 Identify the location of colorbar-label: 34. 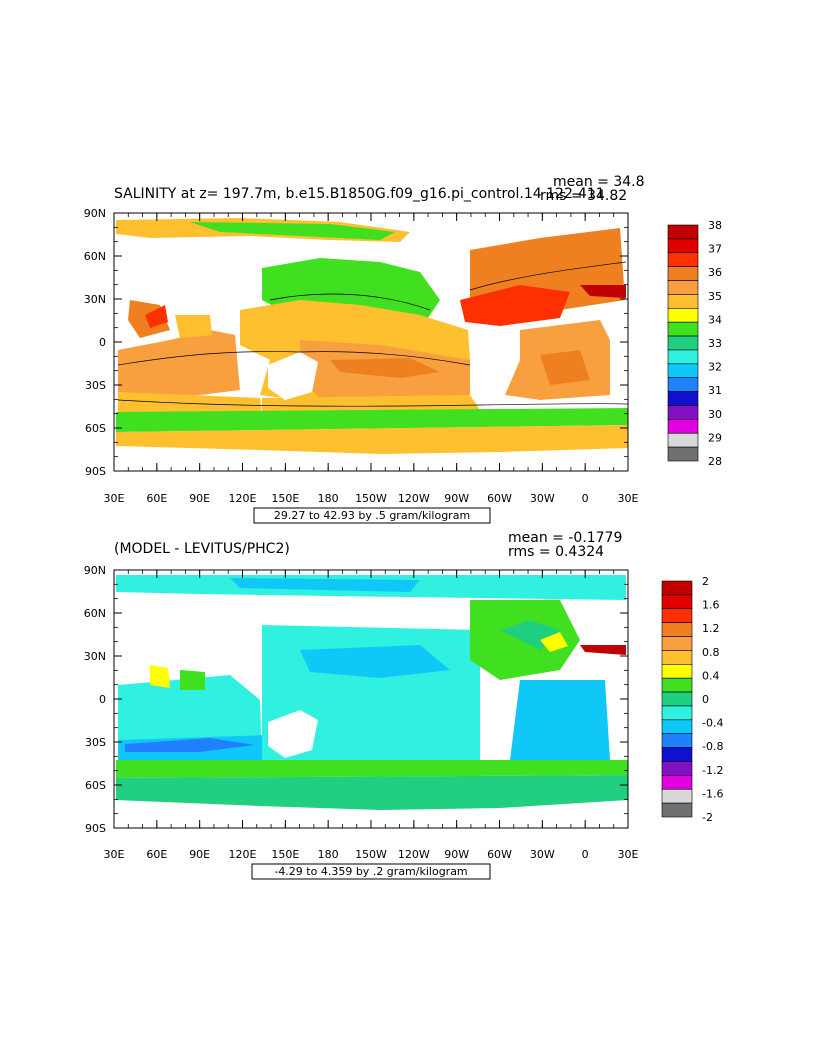
(715, 319).